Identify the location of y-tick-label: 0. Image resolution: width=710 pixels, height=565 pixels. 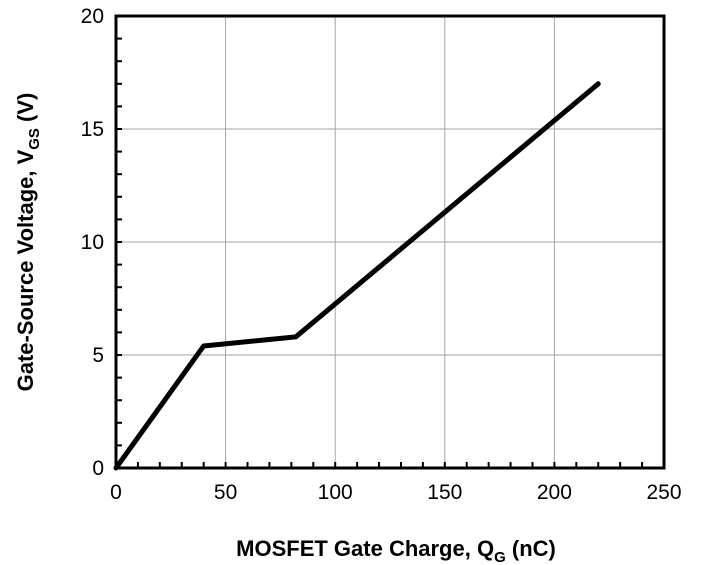
(98, 468).